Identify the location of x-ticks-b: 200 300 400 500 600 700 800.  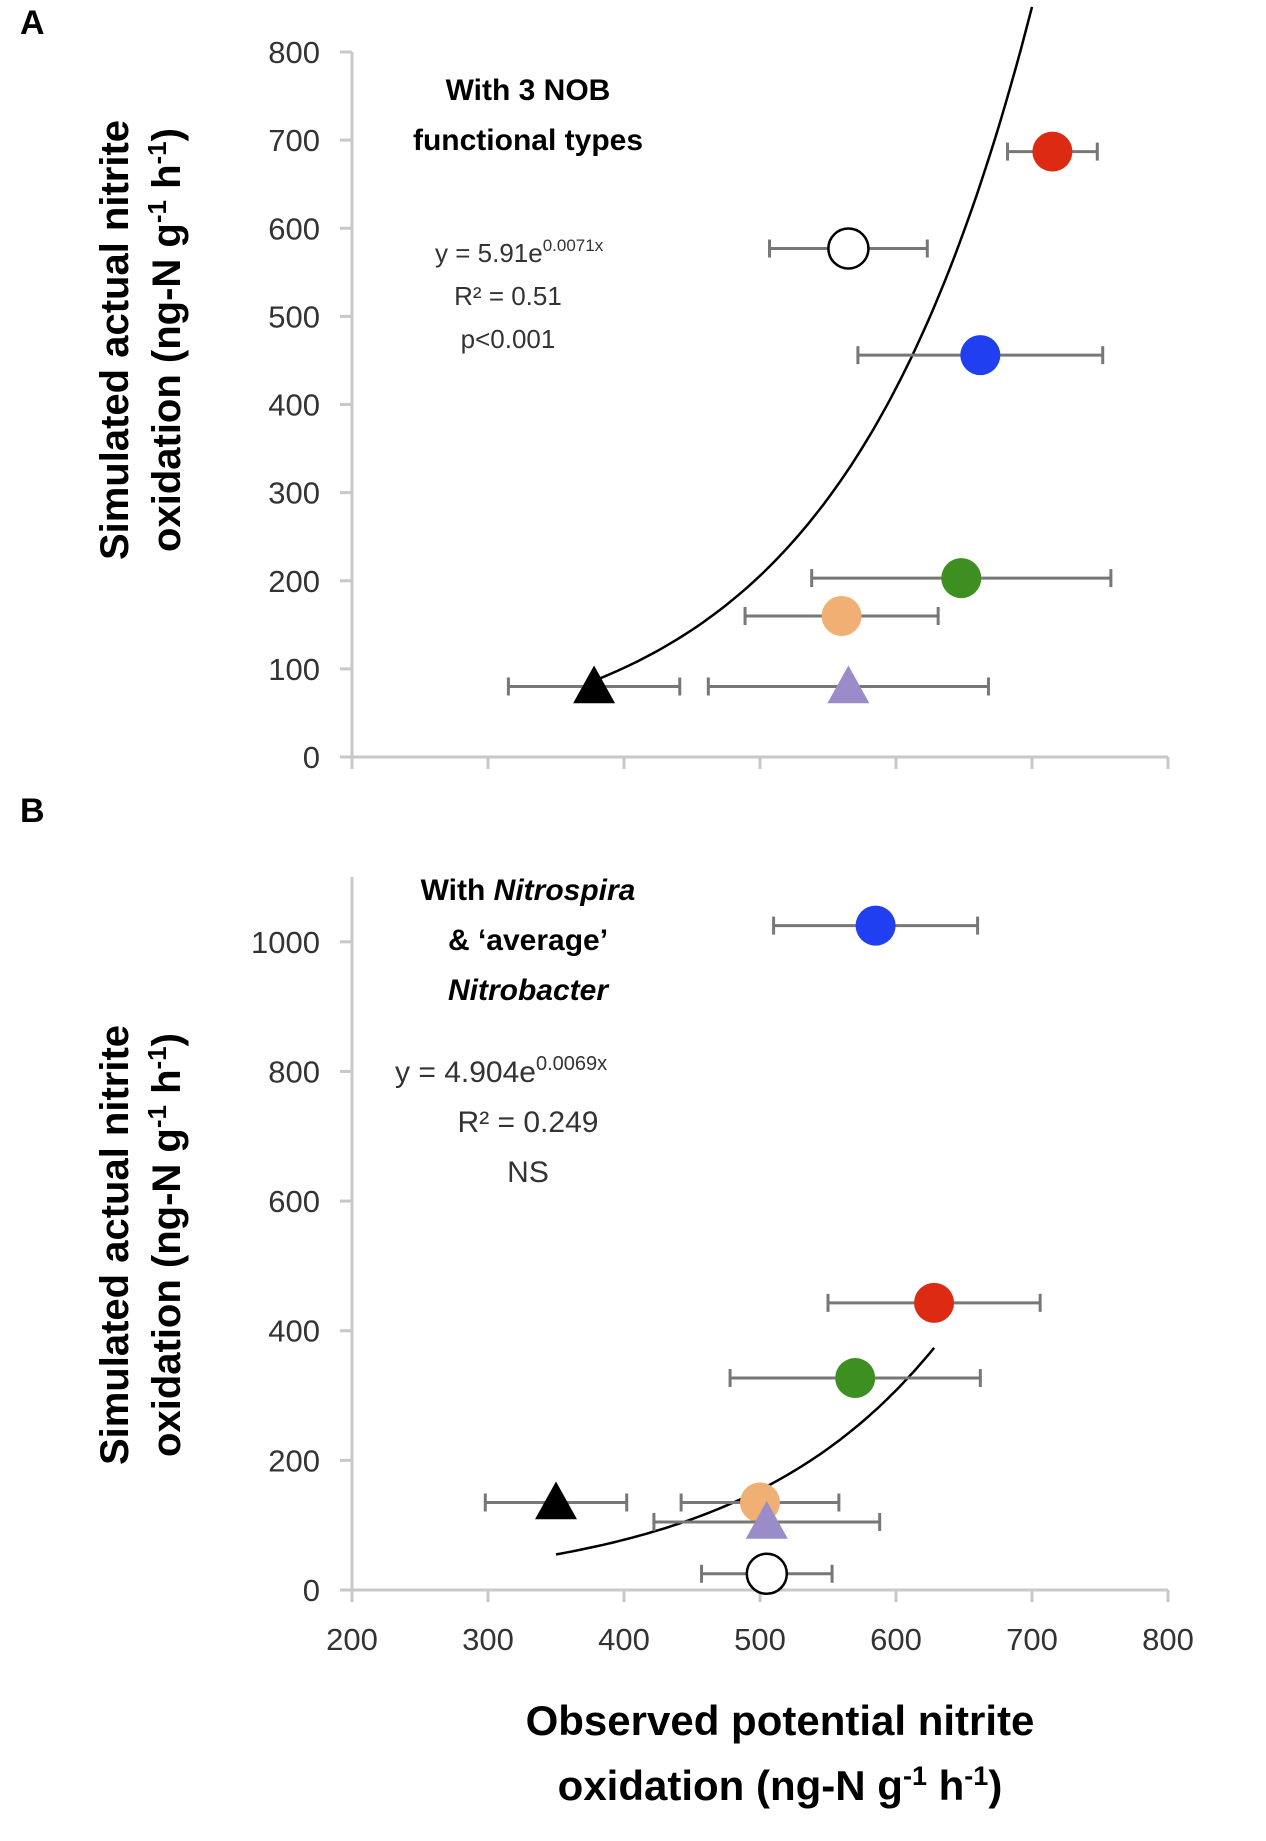
(760, 1623).